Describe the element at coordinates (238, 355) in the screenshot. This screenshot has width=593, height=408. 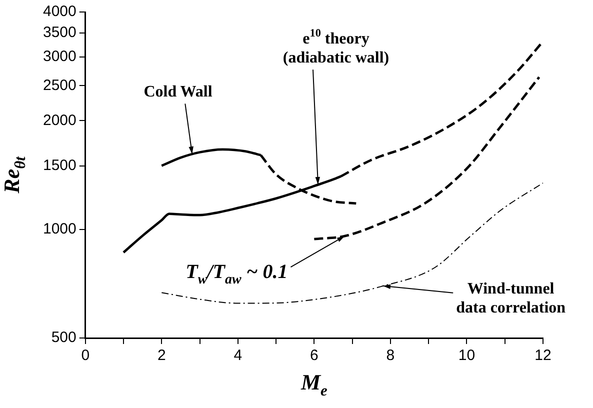
I see `x-tick-label: 4` at that location.